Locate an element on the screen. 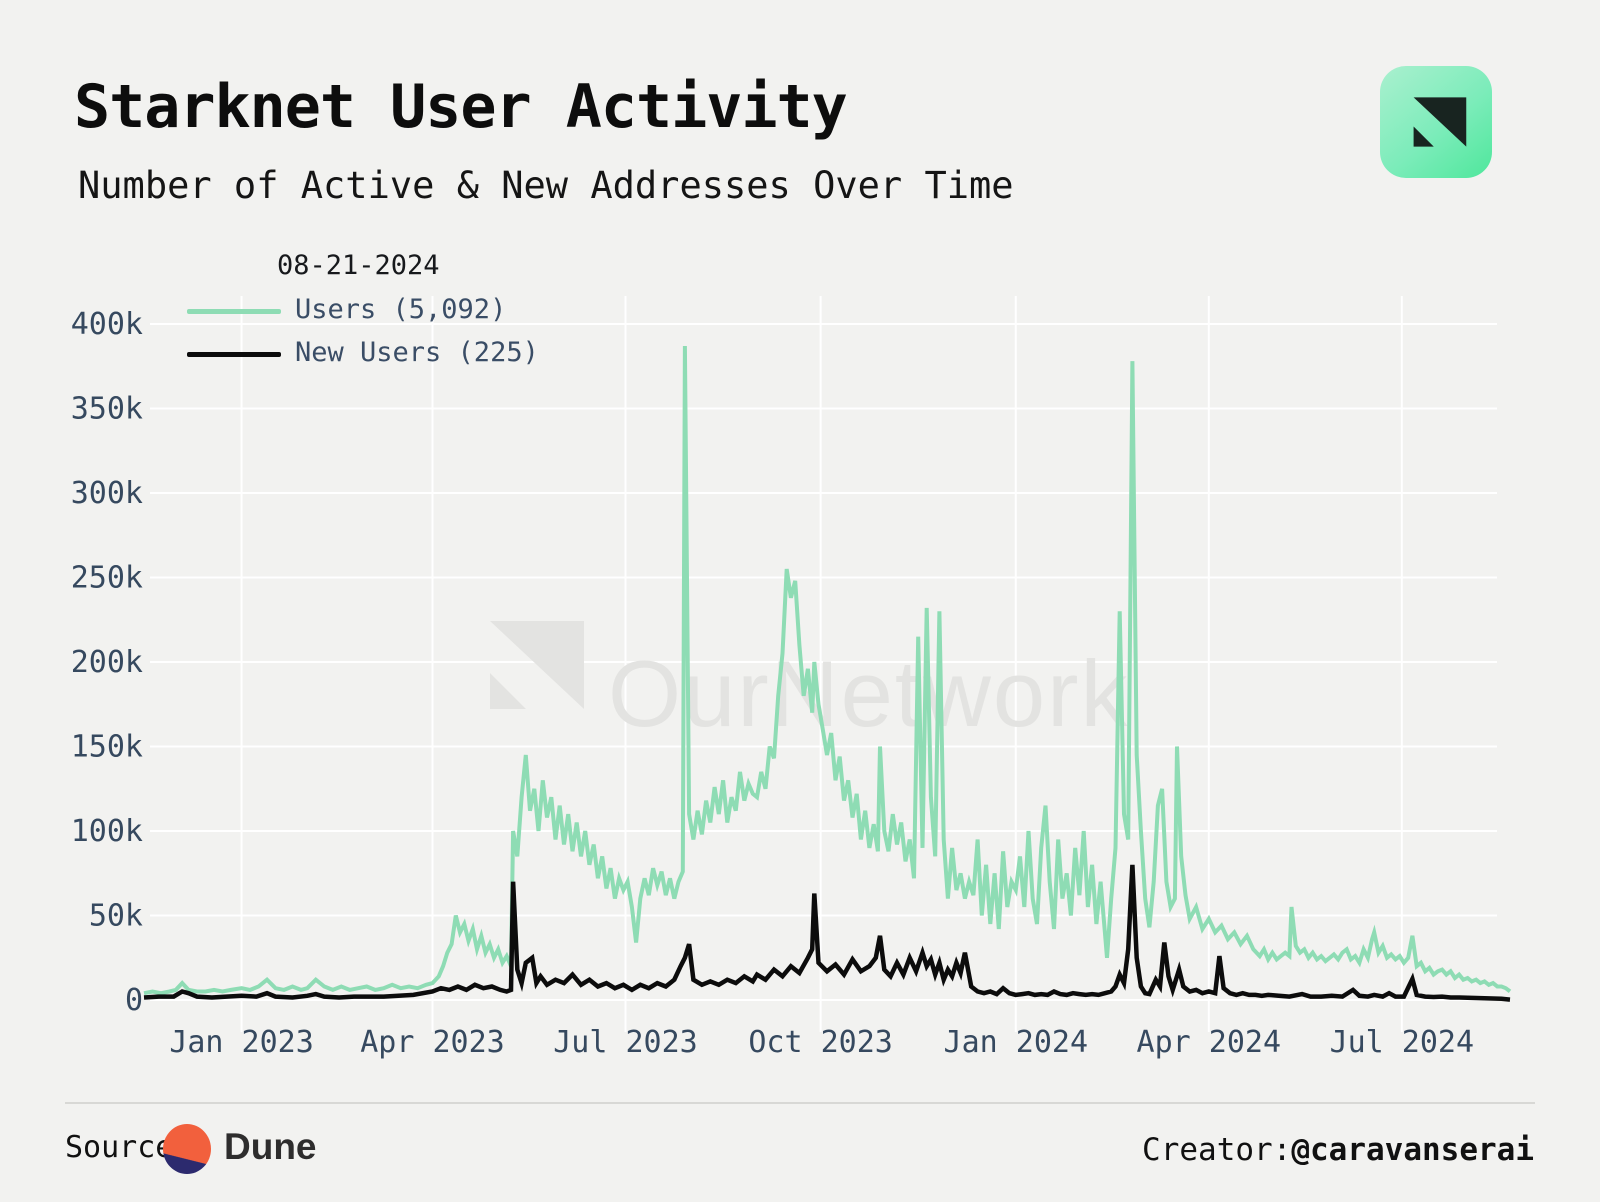 The height and width of the screenshot is (1202, 1600). y-axis-tick-label: 350k is located at coordinates (107, 409).